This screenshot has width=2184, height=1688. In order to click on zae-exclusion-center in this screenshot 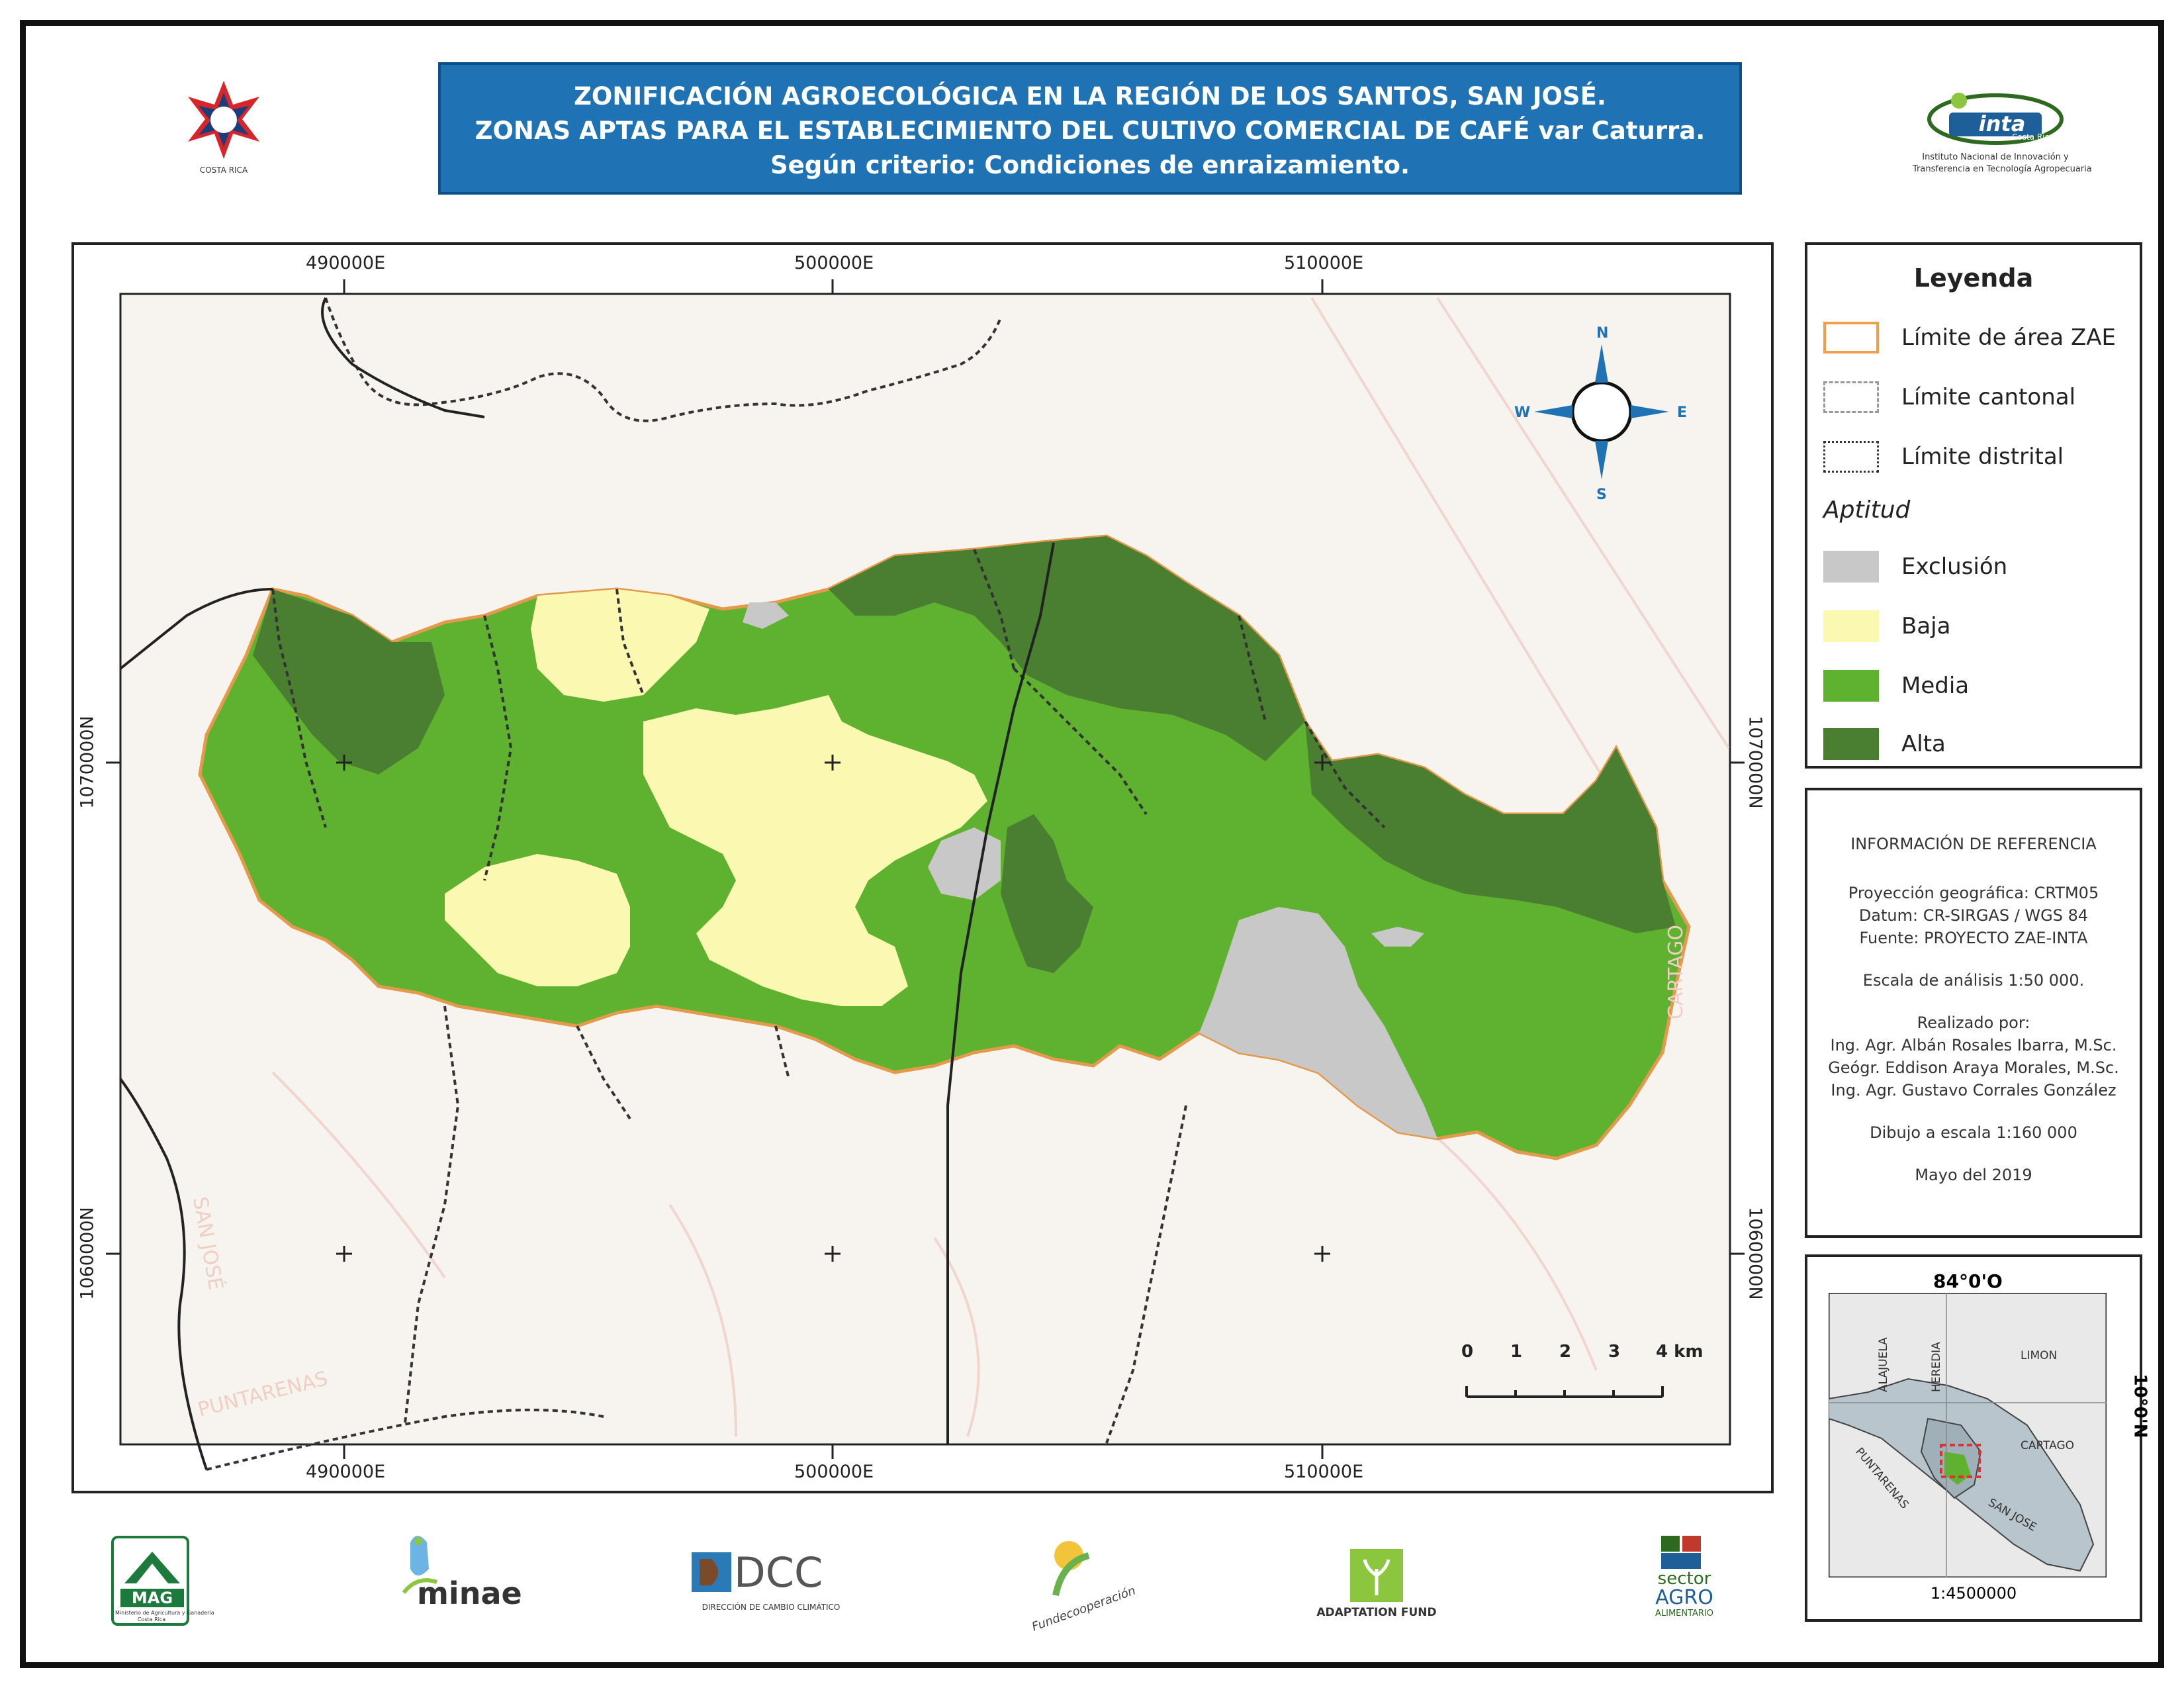, I will do `click(964, 863)`.